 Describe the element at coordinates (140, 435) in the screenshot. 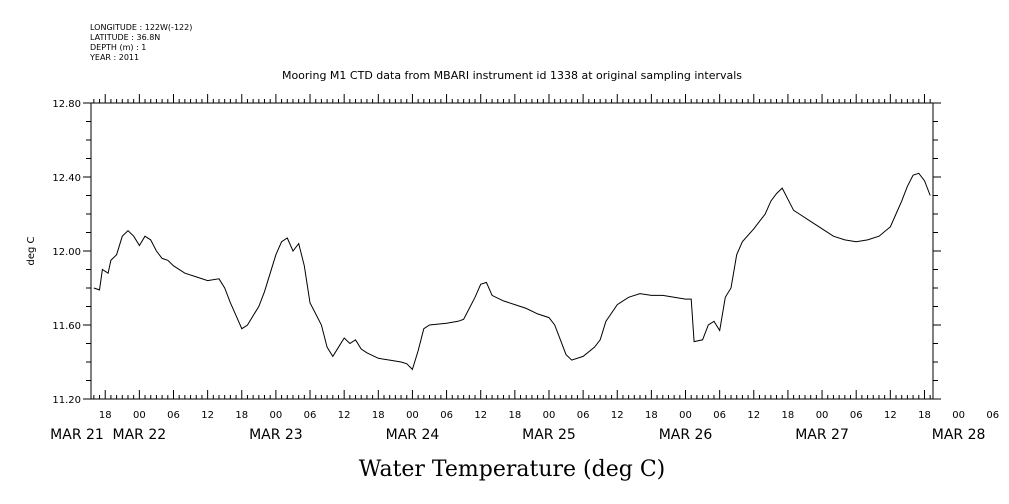

I see `x-date-label: MAR 22` at that location.